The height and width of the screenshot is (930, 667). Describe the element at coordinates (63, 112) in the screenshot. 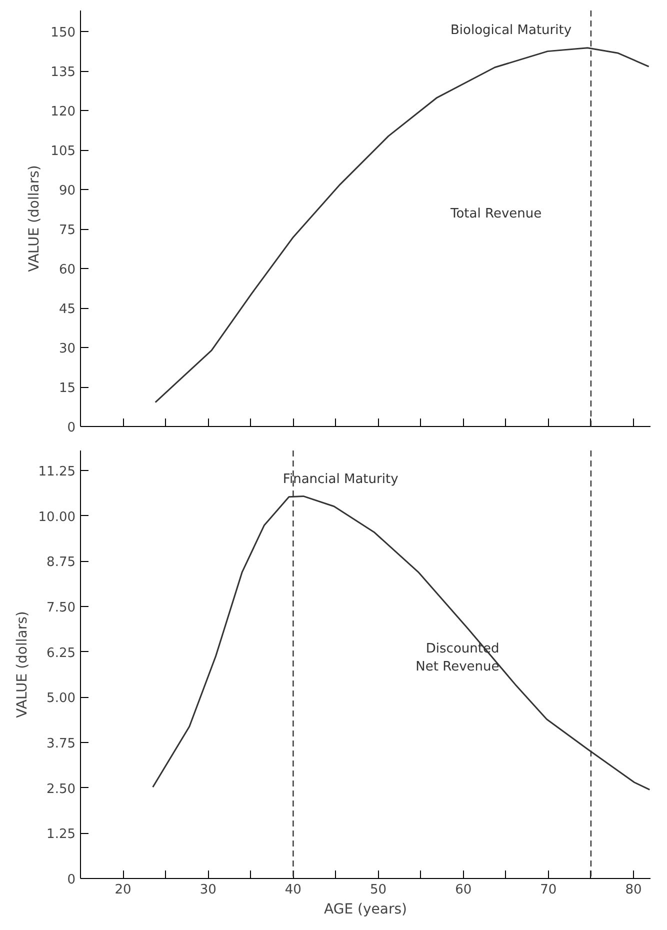

I see `y-tick-label: 120` at that location.